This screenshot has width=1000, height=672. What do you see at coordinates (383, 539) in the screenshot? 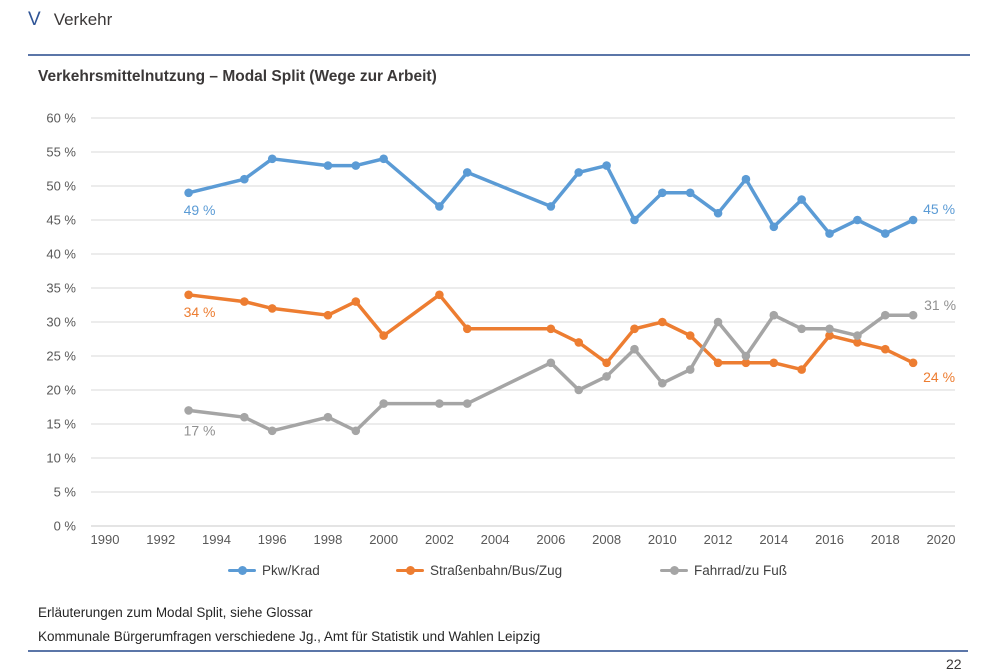
I see `x-axis-label: 2000` at bounding box center [383, 539].